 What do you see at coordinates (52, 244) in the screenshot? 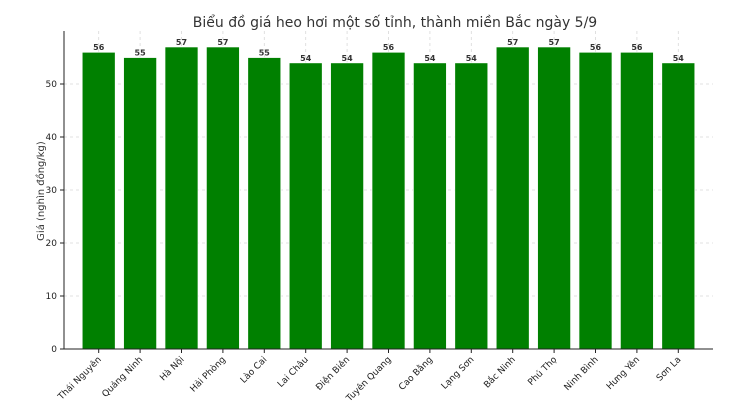
I see `y-tick-label: 20` at bounding box center [52, 244].